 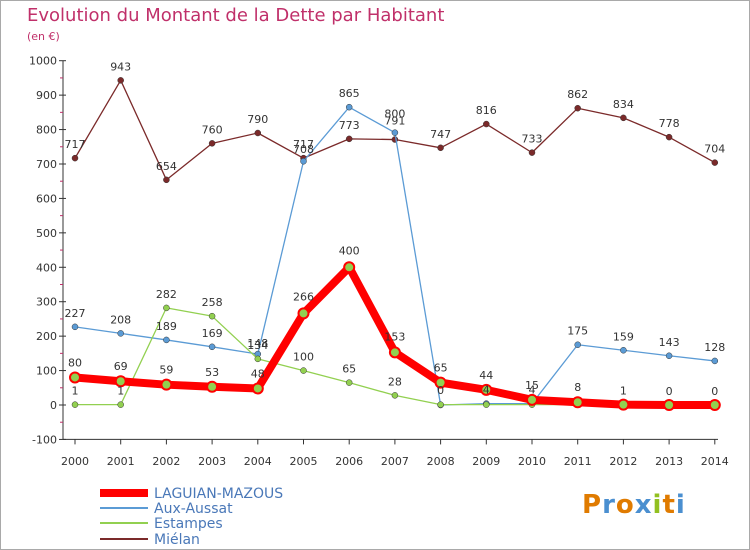 What do you see at coordinates (532, 385) in the screenshot?
I see `data-label: 15` at bounding box center [532, 385].